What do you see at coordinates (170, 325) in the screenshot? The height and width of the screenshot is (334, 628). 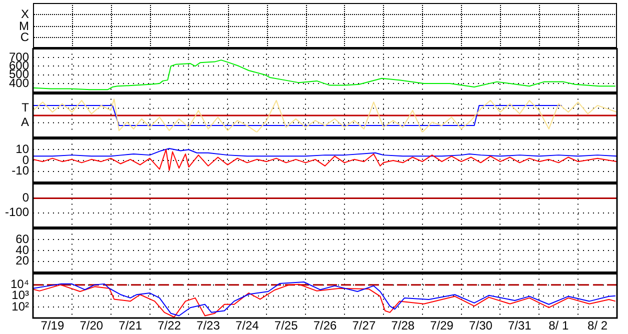 I see `x-tick-label: 7/22` at bounding box center [170, 325].